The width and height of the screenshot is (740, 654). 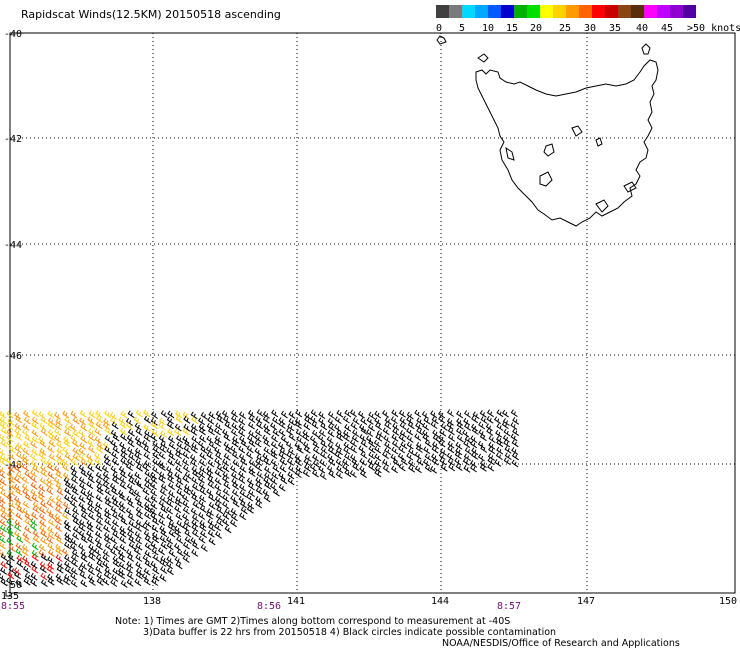 I want to click on lat-label: -44, so click(x=13, y=245).